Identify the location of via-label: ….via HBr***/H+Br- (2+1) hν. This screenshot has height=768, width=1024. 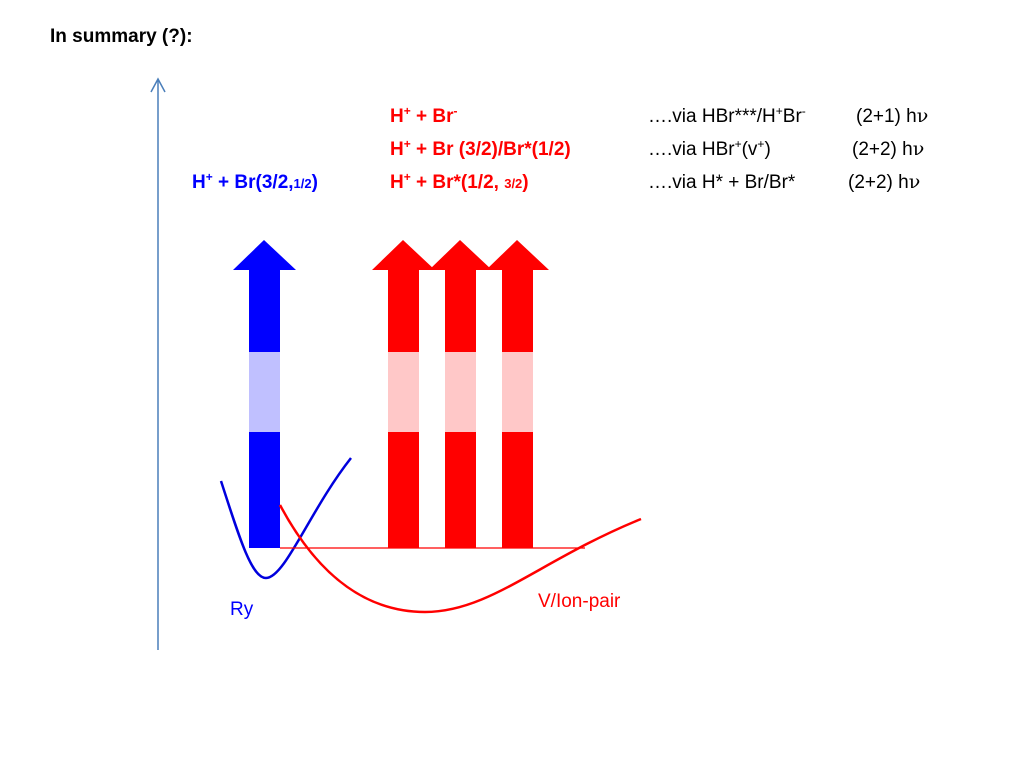
(788, 115).